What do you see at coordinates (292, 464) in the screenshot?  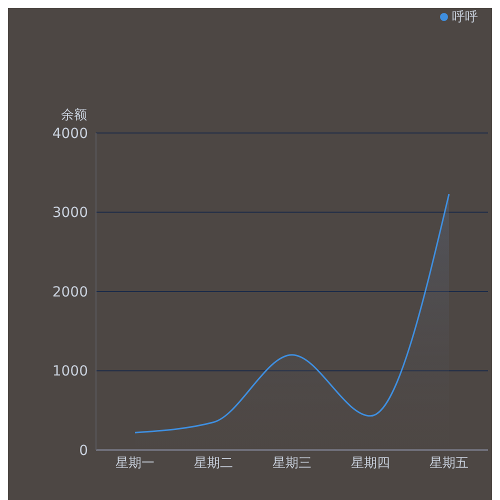 I see `x-tick-label: 星期三` at bounding box center [292, 464].